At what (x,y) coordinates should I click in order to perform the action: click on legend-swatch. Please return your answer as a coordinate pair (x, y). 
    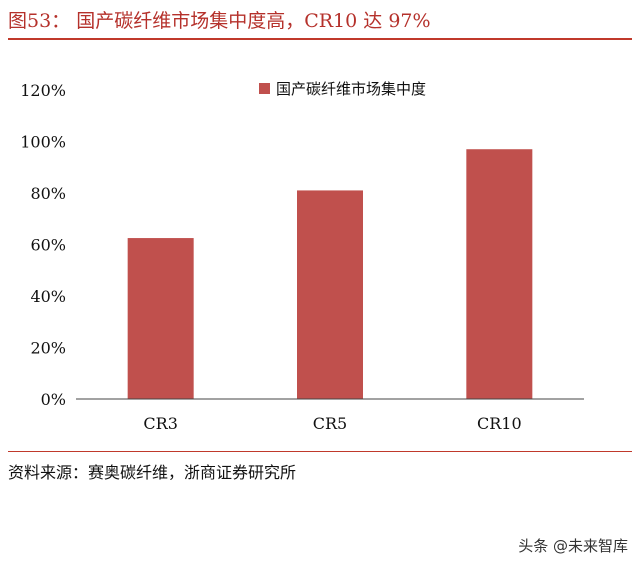
    Looking at the image, I should click on (264, 88).